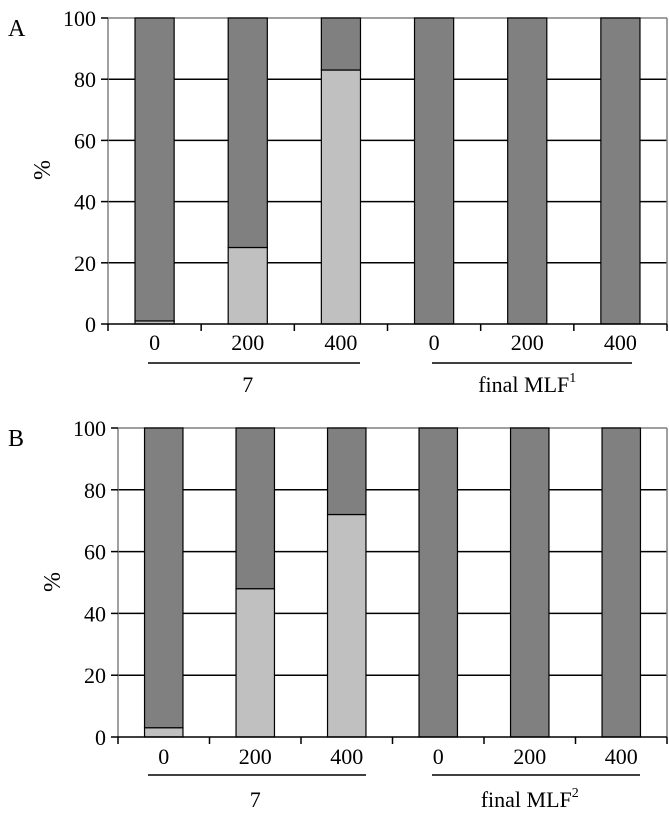 The height and width of the screenshot is (817, 669). I want to click on group-label: final MLF2, so click(530, 799).